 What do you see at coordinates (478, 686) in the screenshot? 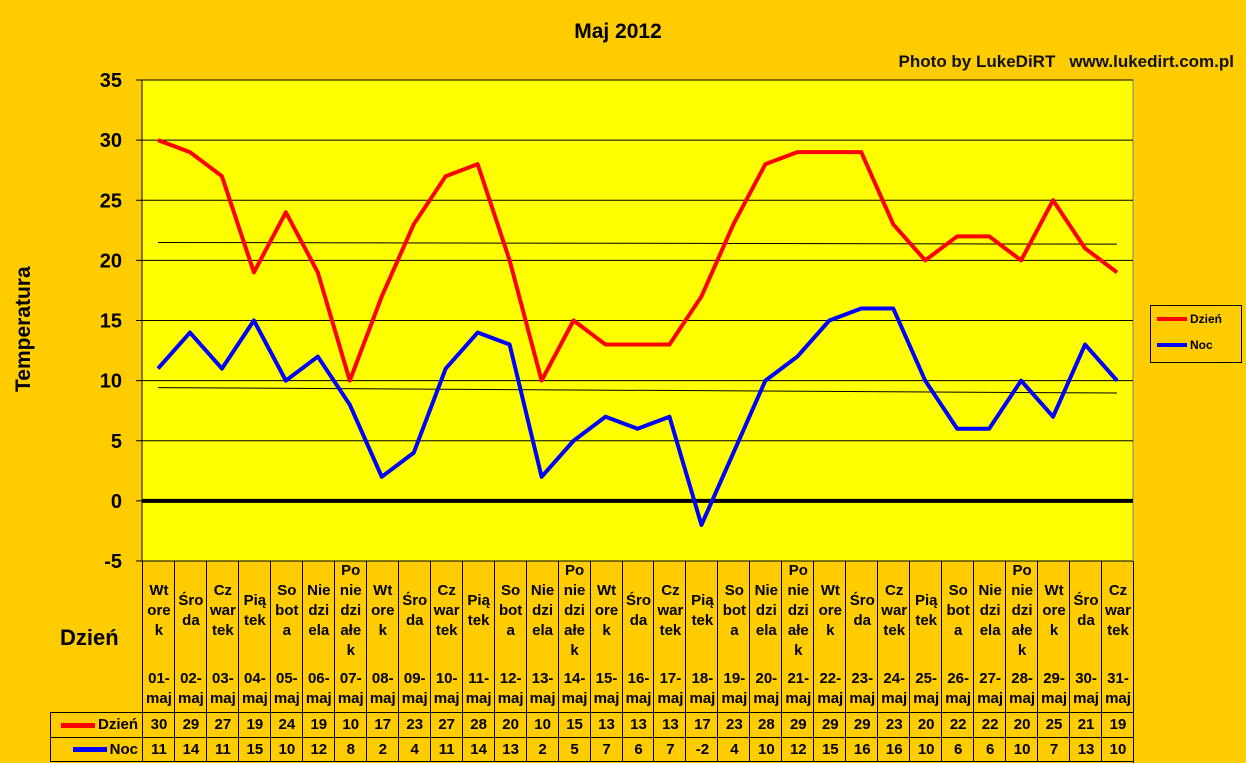
I see `date-label: 11- maj` at bounding box center [478, 686].